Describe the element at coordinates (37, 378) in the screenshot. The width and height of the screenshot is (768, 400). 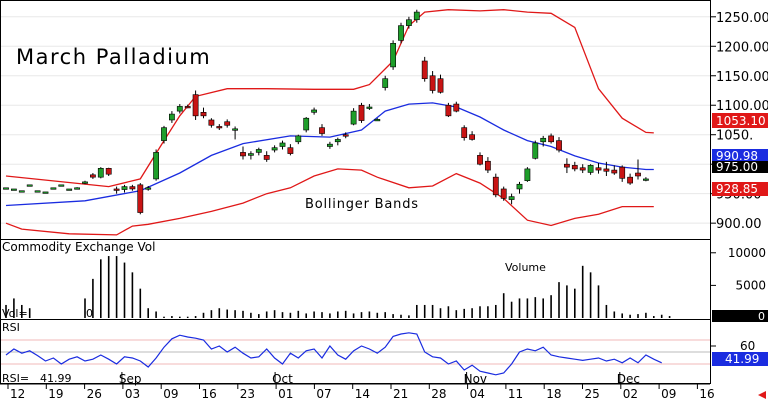
I see `rsi-readout: RSI= 41.99` at that location.